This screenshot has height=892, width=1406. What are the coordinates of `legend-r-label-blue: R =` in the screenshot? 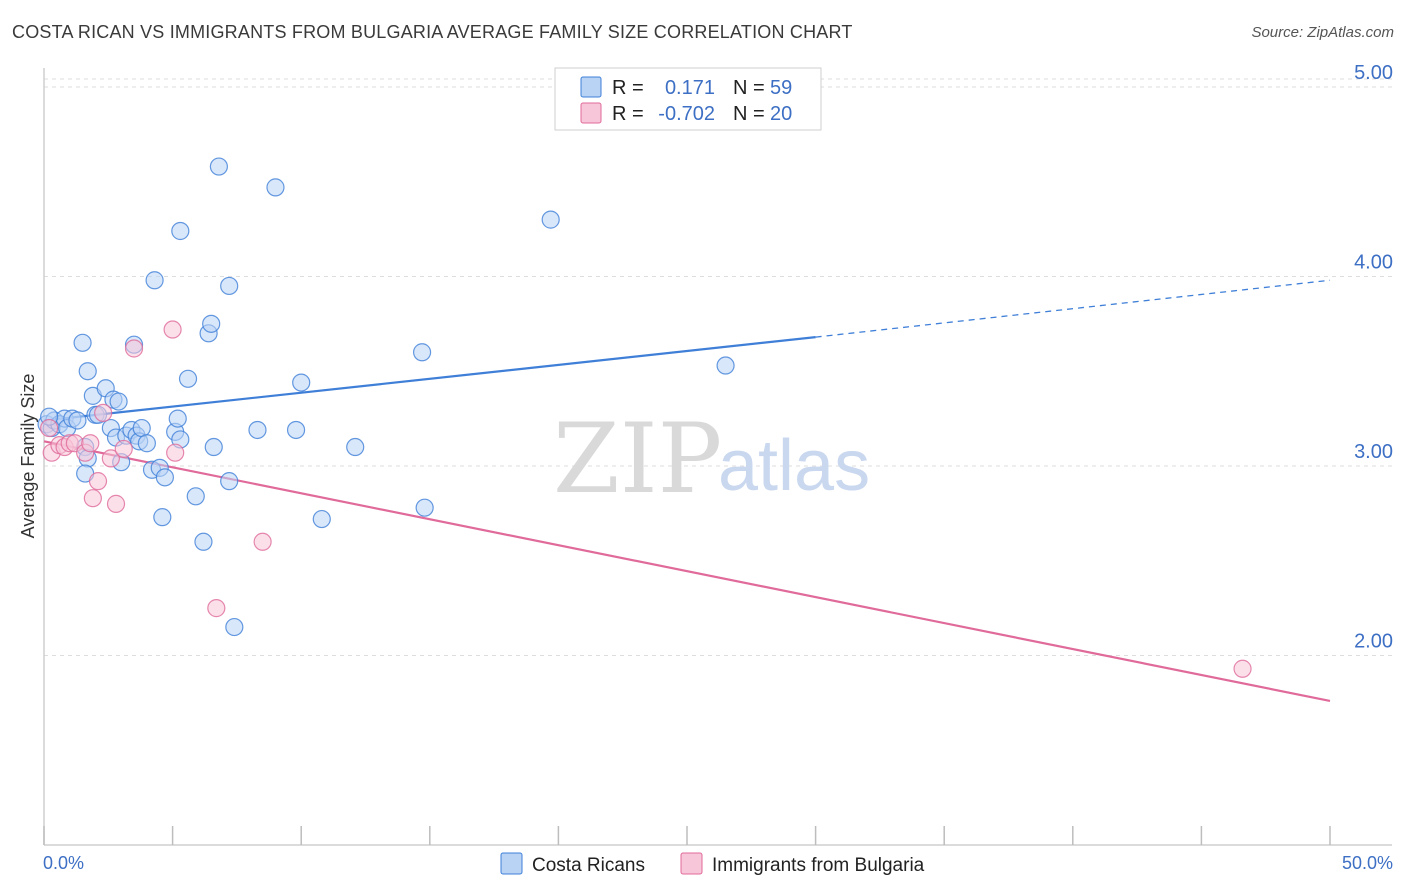 It's located at (628, 88).